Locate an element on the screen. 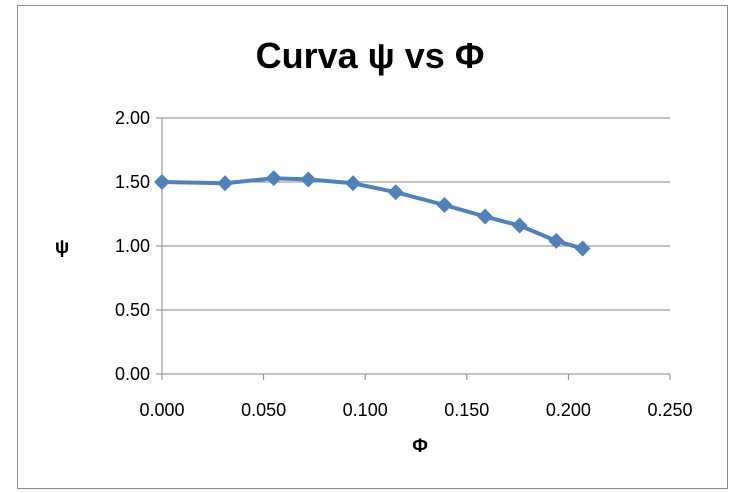  x-tick-label: 0.250 is located at coordinates (669, 410).